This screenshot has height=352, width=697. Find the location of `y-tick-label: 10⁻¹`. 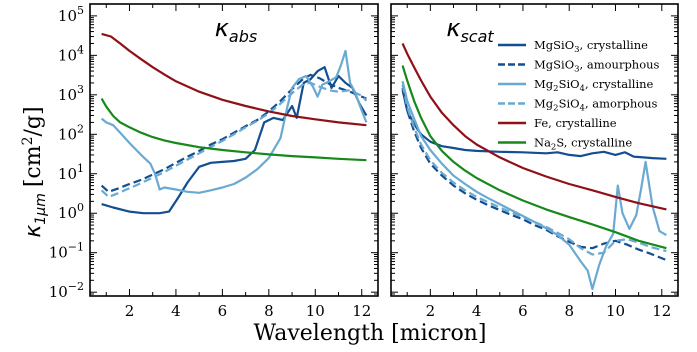

y-tick-label: 10⁻¹ is located at coordinates (66, 251).